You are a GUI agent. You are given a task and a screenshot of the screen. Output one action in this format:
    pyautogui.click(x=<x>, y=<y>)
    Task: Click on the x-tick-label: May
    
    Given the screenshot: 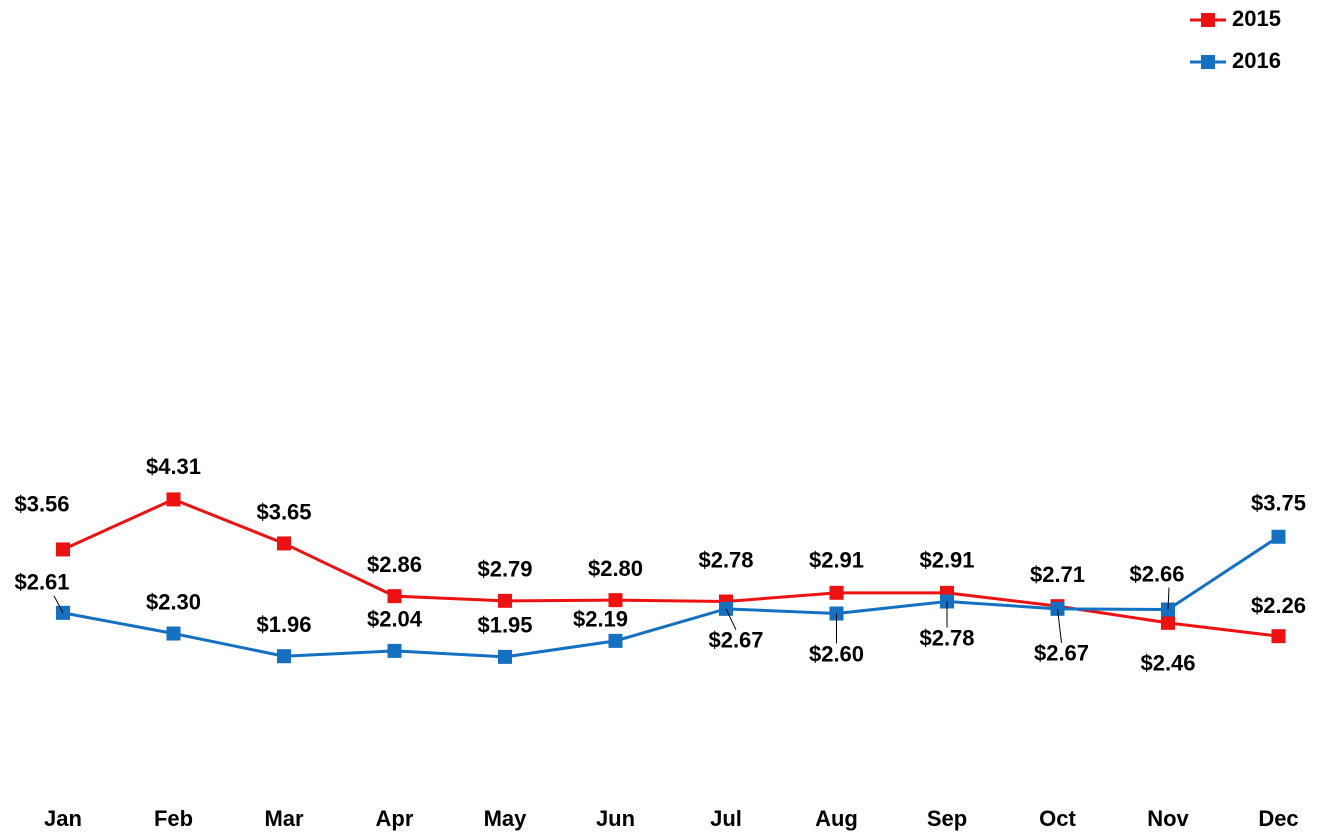 What is the action you would take?
    pyautogui.click(x=506, y=818)
    